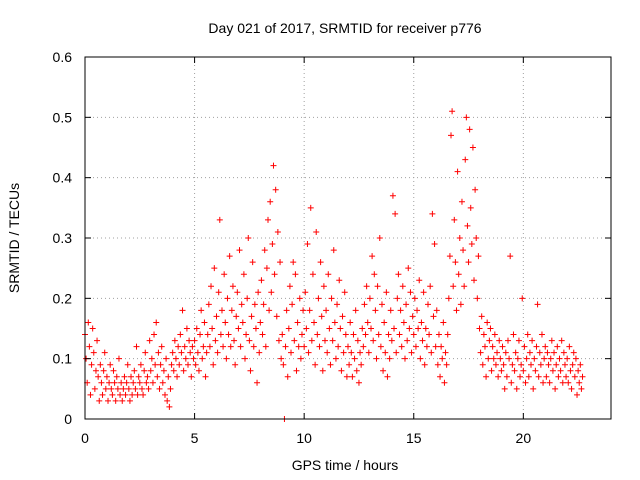 This screenshot has width=640, height=480. I want to click on x-axis-label: GPS time / hours, so click(345, 465).